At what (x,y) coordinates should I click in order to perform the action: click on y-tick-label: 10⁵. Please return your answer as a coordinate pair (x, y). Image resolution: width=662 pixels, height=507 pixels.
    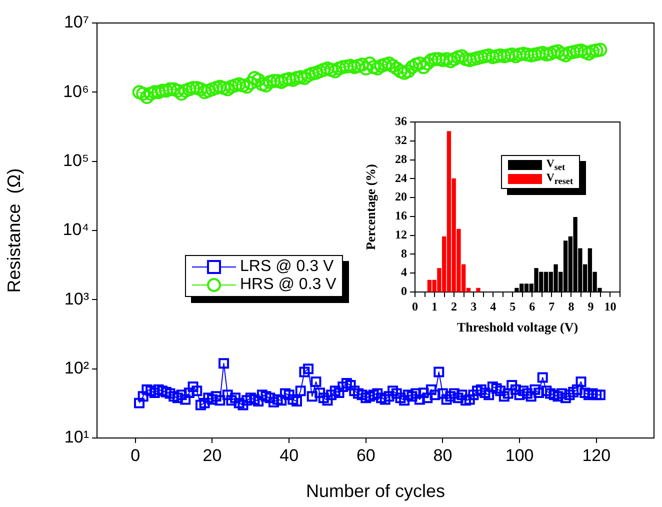
    Looking at the image, I should click on (76, 160).